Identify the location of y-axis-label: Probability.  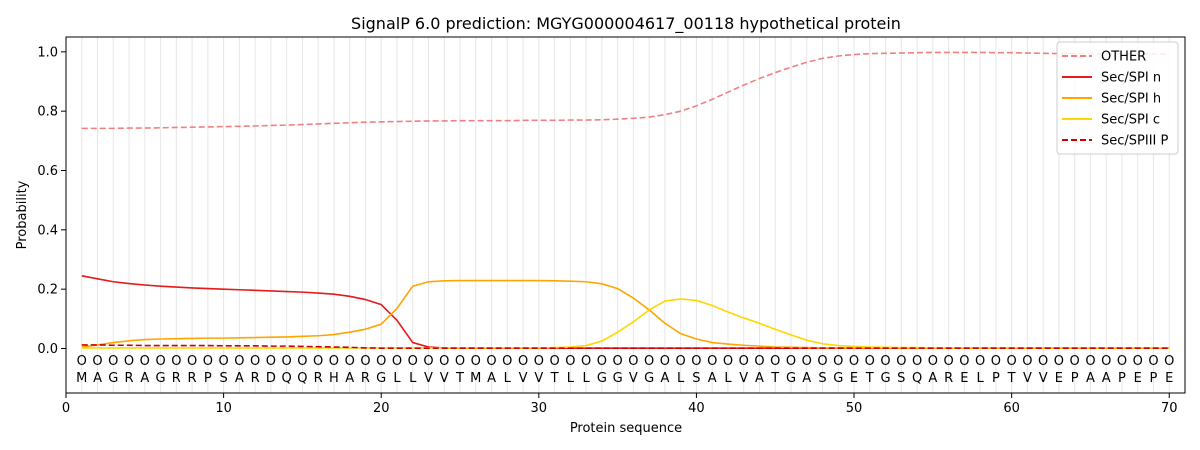
(22, 214).